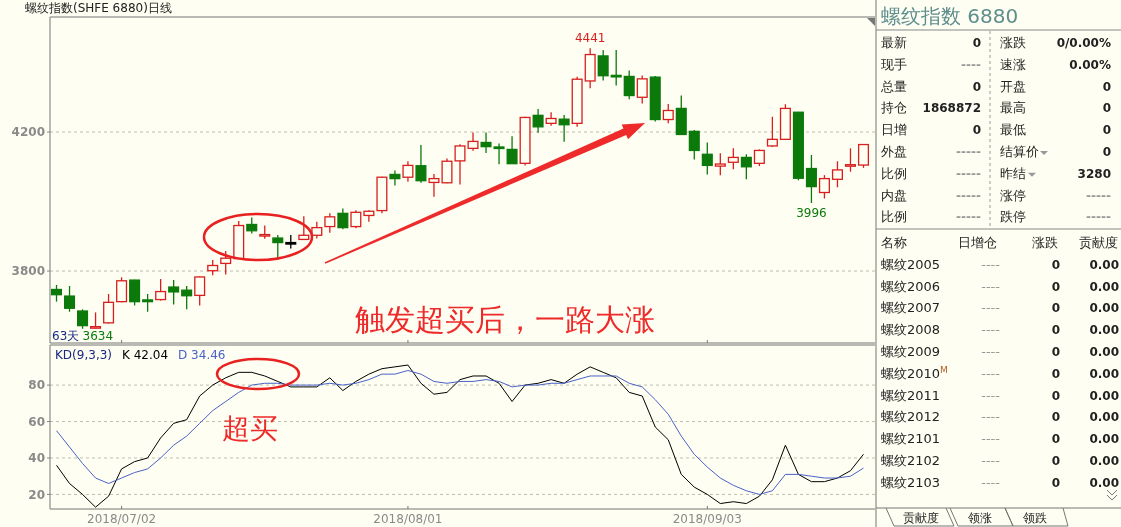 Image resolution: width=1121 pixels, height=527 pixels. I want to click on text: 螺纹2011, so click(911, 395).